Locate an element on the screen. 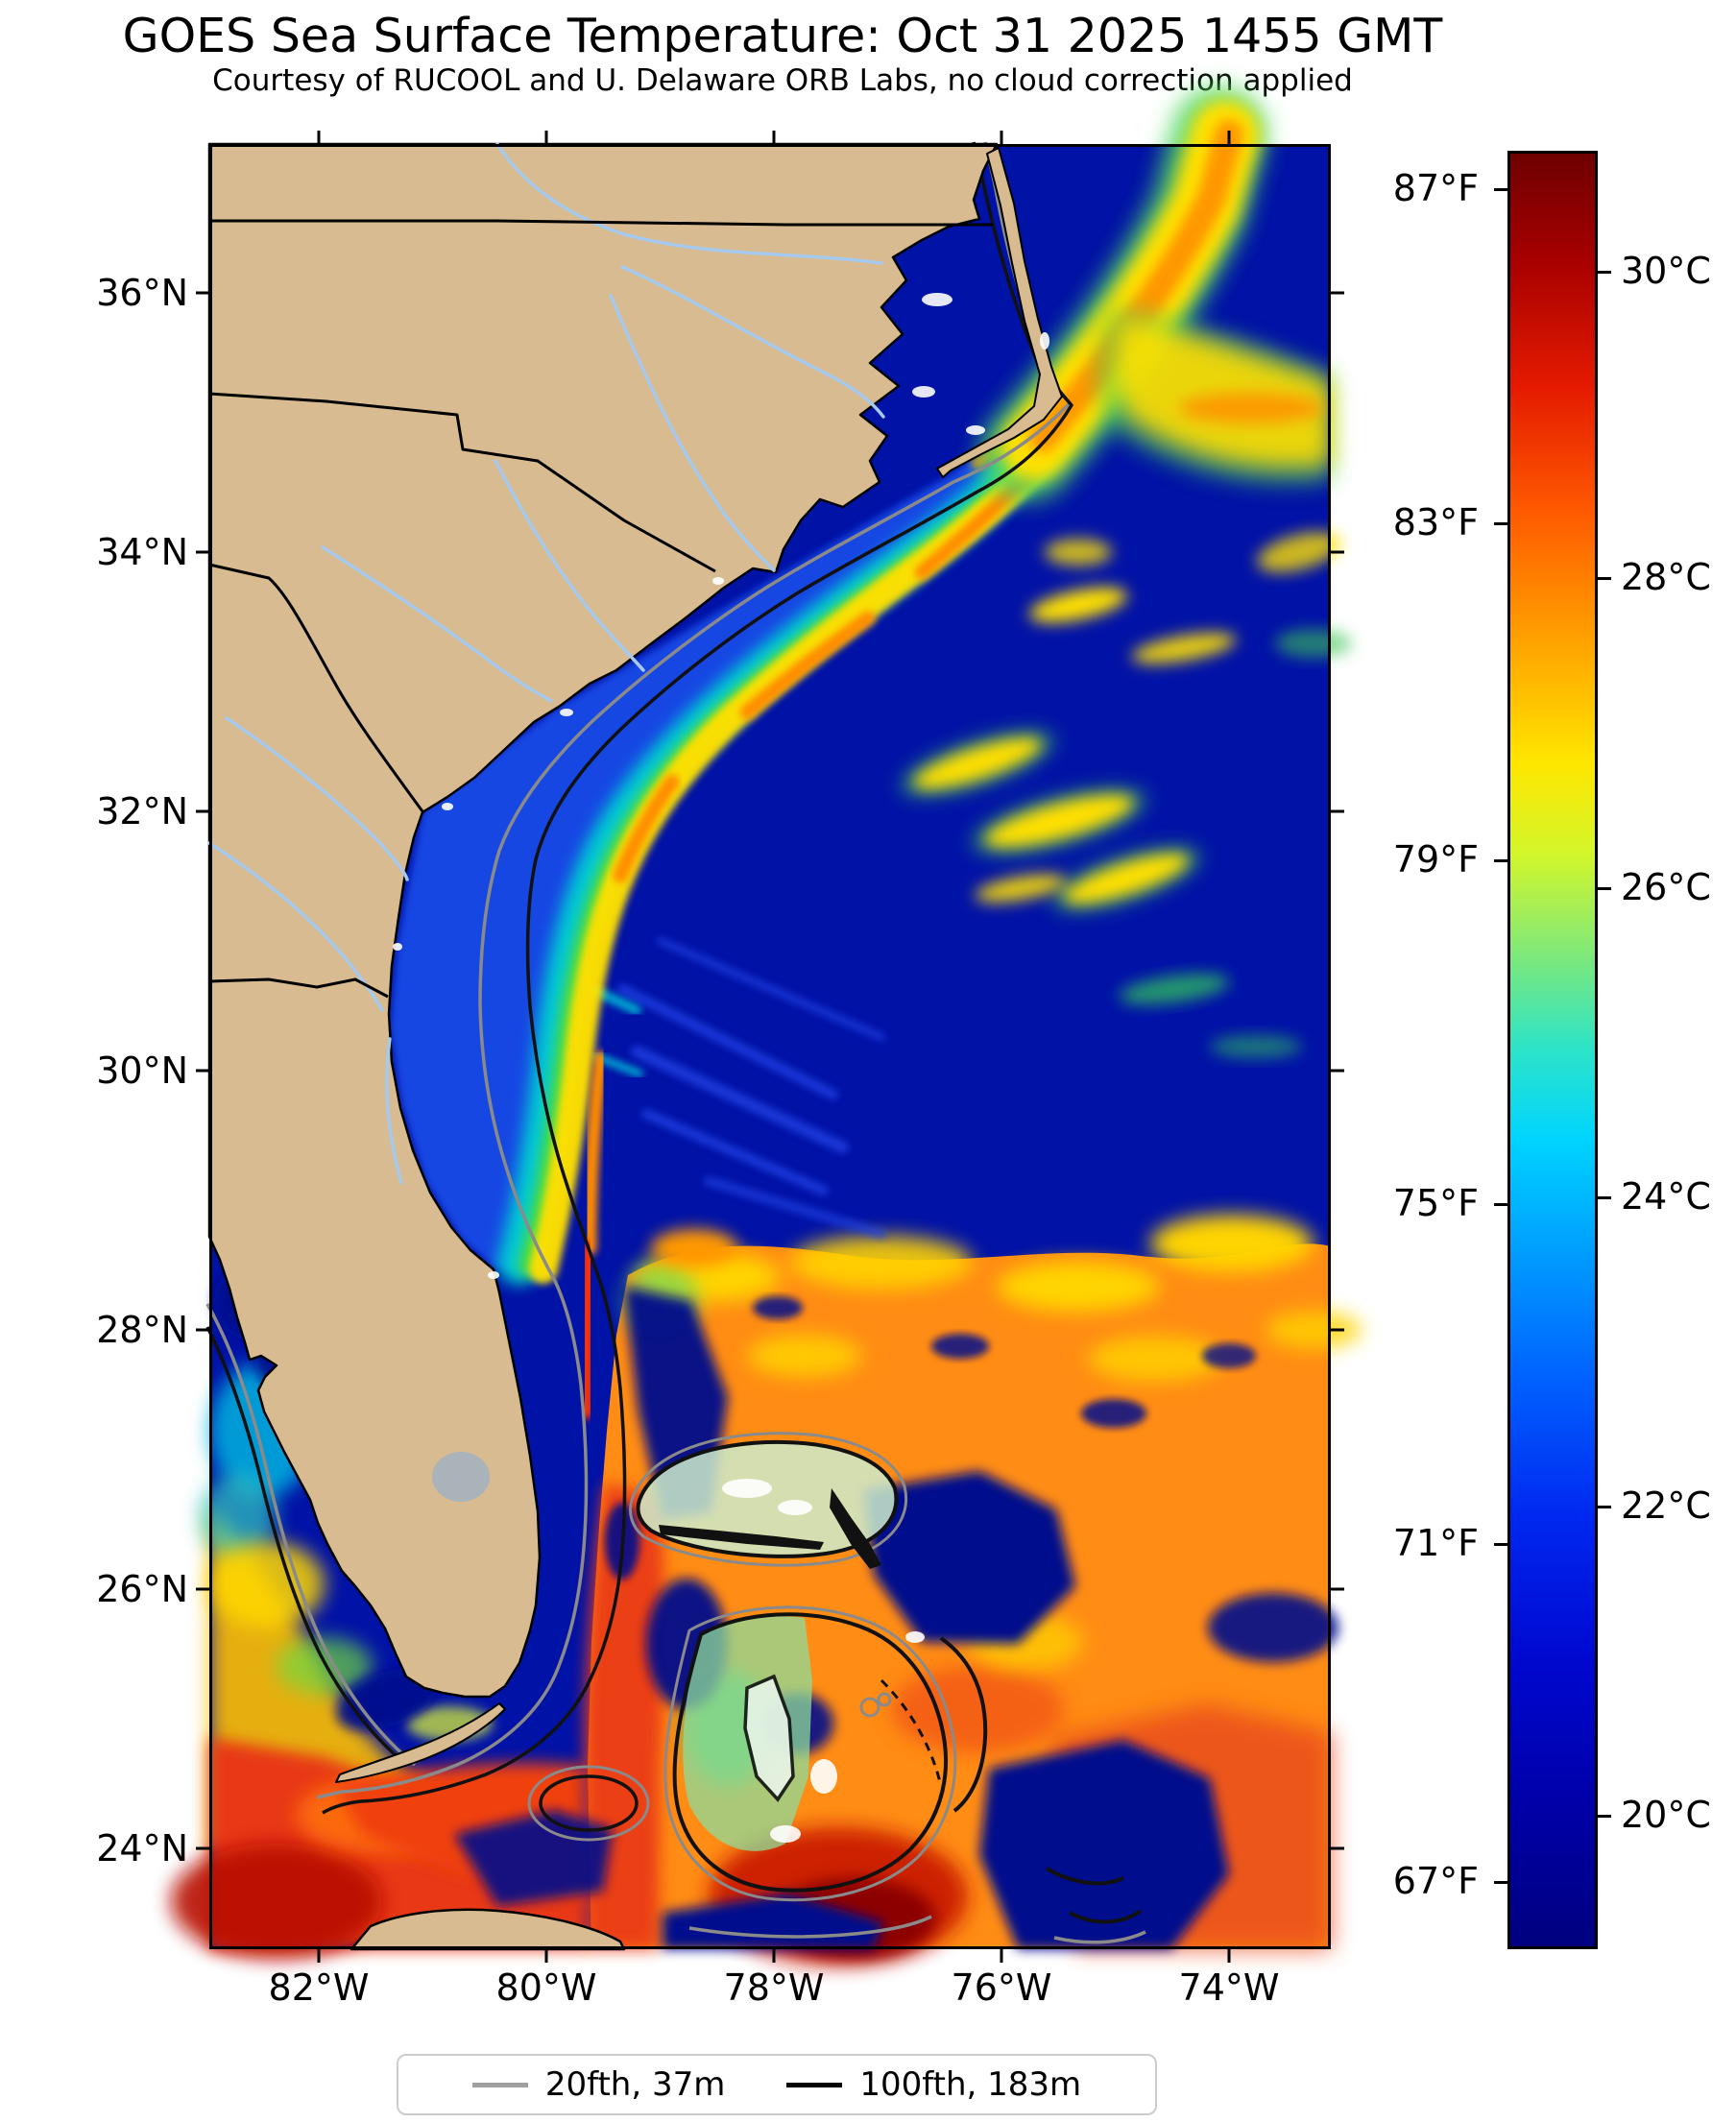 Image resolution: width=1736 pixels, height=2123 pixels. colorbar-label-87f: 87°F is located at coordinates (1435, 188).